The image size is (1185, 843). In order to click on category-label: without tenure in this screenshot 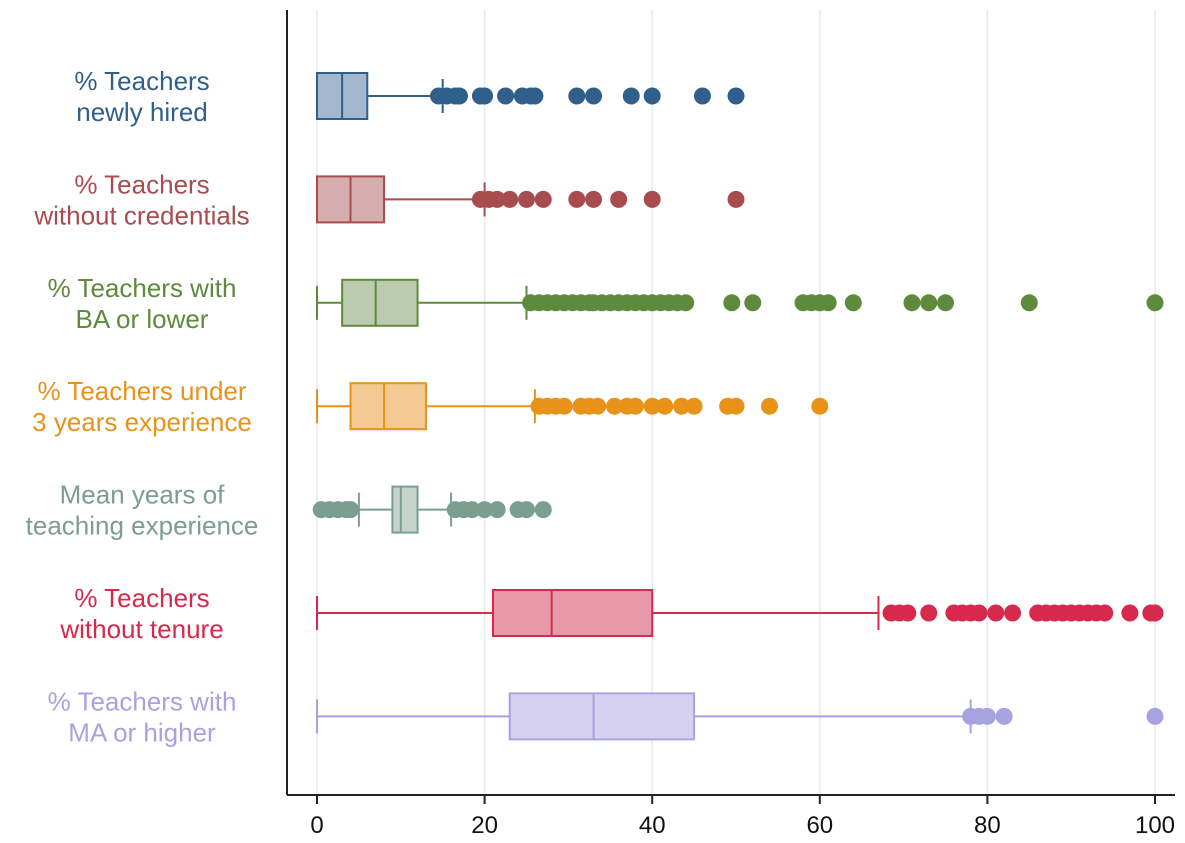, I will do `click(141, 629)`.